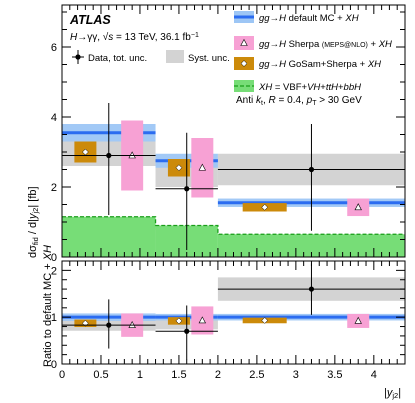 Image resolution: width=415 pixels, height=403 pixels. What do you see at coordinates (62, 375) in the screenshot?
I see `xtick-label: 0` at bounding box center [62, 375].